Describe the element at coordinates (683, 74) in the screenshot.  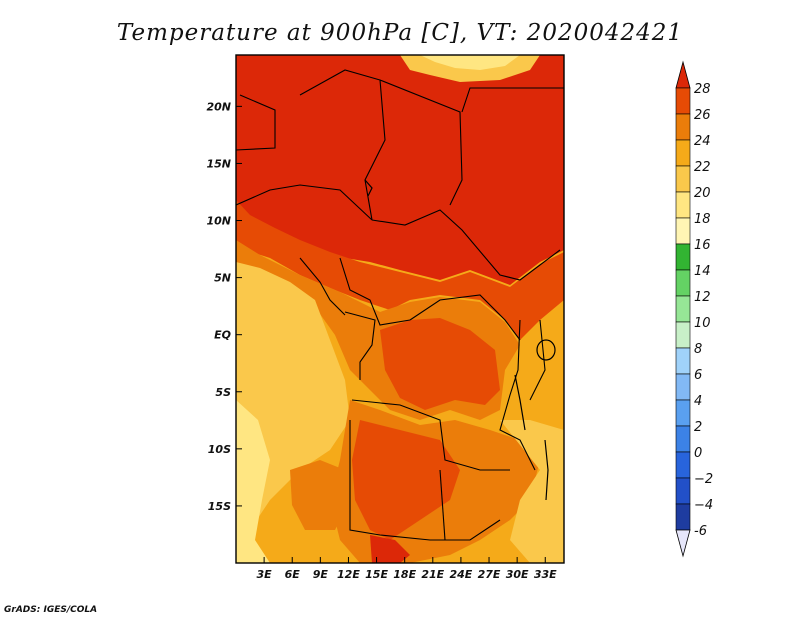
I see `colorbar-over-arrow` at that location.